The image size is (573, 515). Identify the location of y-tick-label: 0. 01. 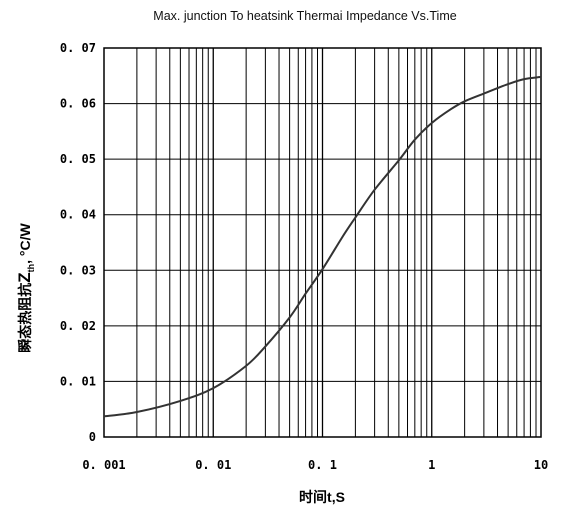
(78, 381).